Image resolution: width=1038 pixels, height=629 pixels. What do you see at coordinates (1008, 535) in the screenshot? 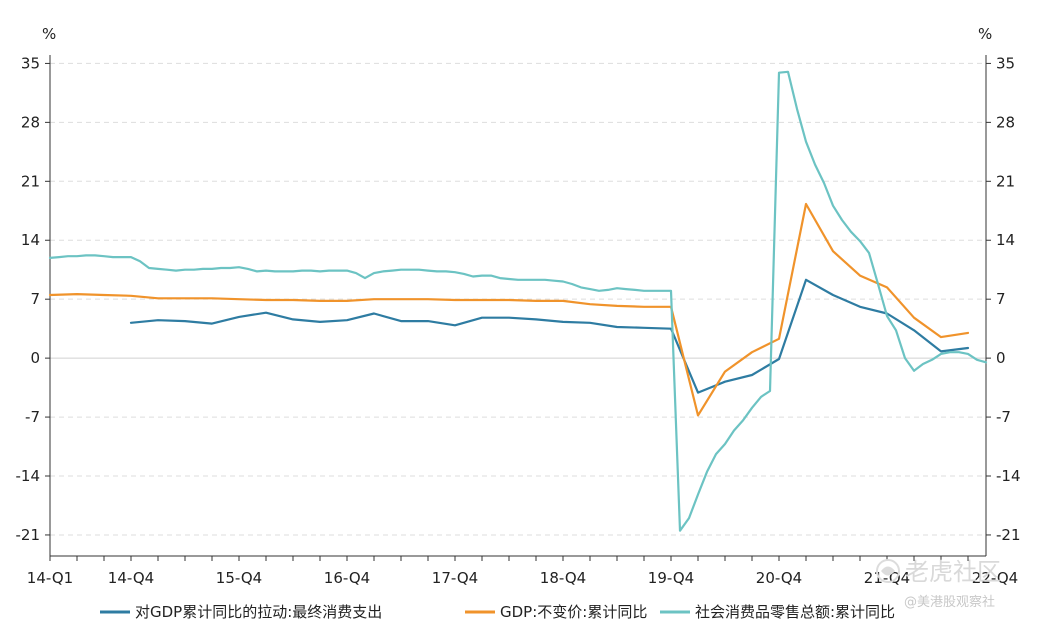
I see `y-tick-label-right: -21` at bounding box center [1008, 535].